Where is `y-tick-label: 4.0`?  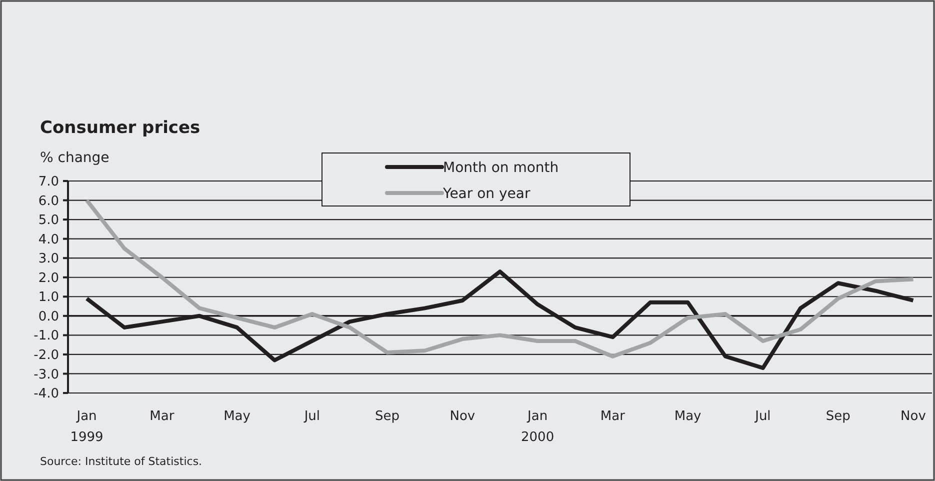
y-tick-label: 4.0 is located at coordinates (48, 240).